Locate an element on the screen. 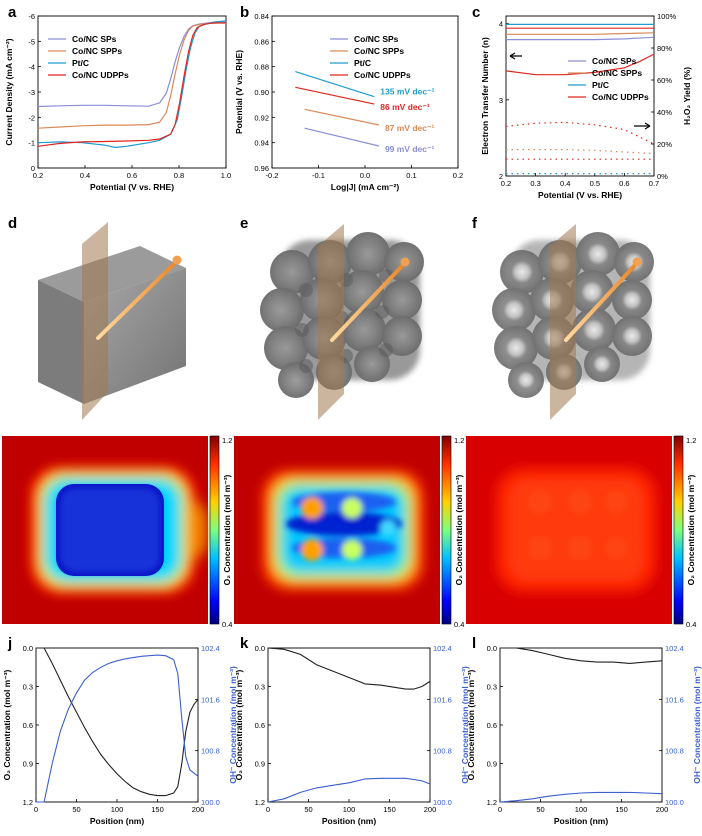 The height and width of the screenshot is (836, 702). chart-b-ytick-label: 0.84 is located at coordinates (261, 16).